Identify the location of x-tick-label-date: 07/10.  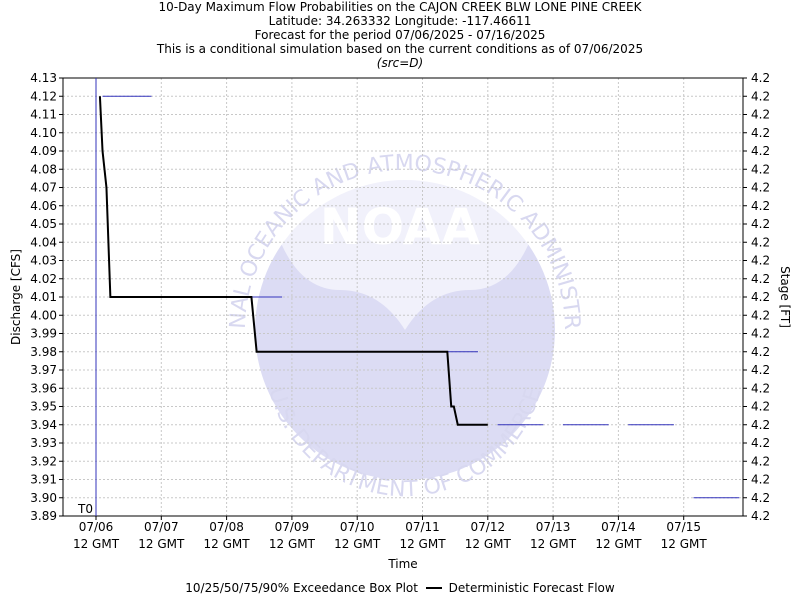
(357, 527).